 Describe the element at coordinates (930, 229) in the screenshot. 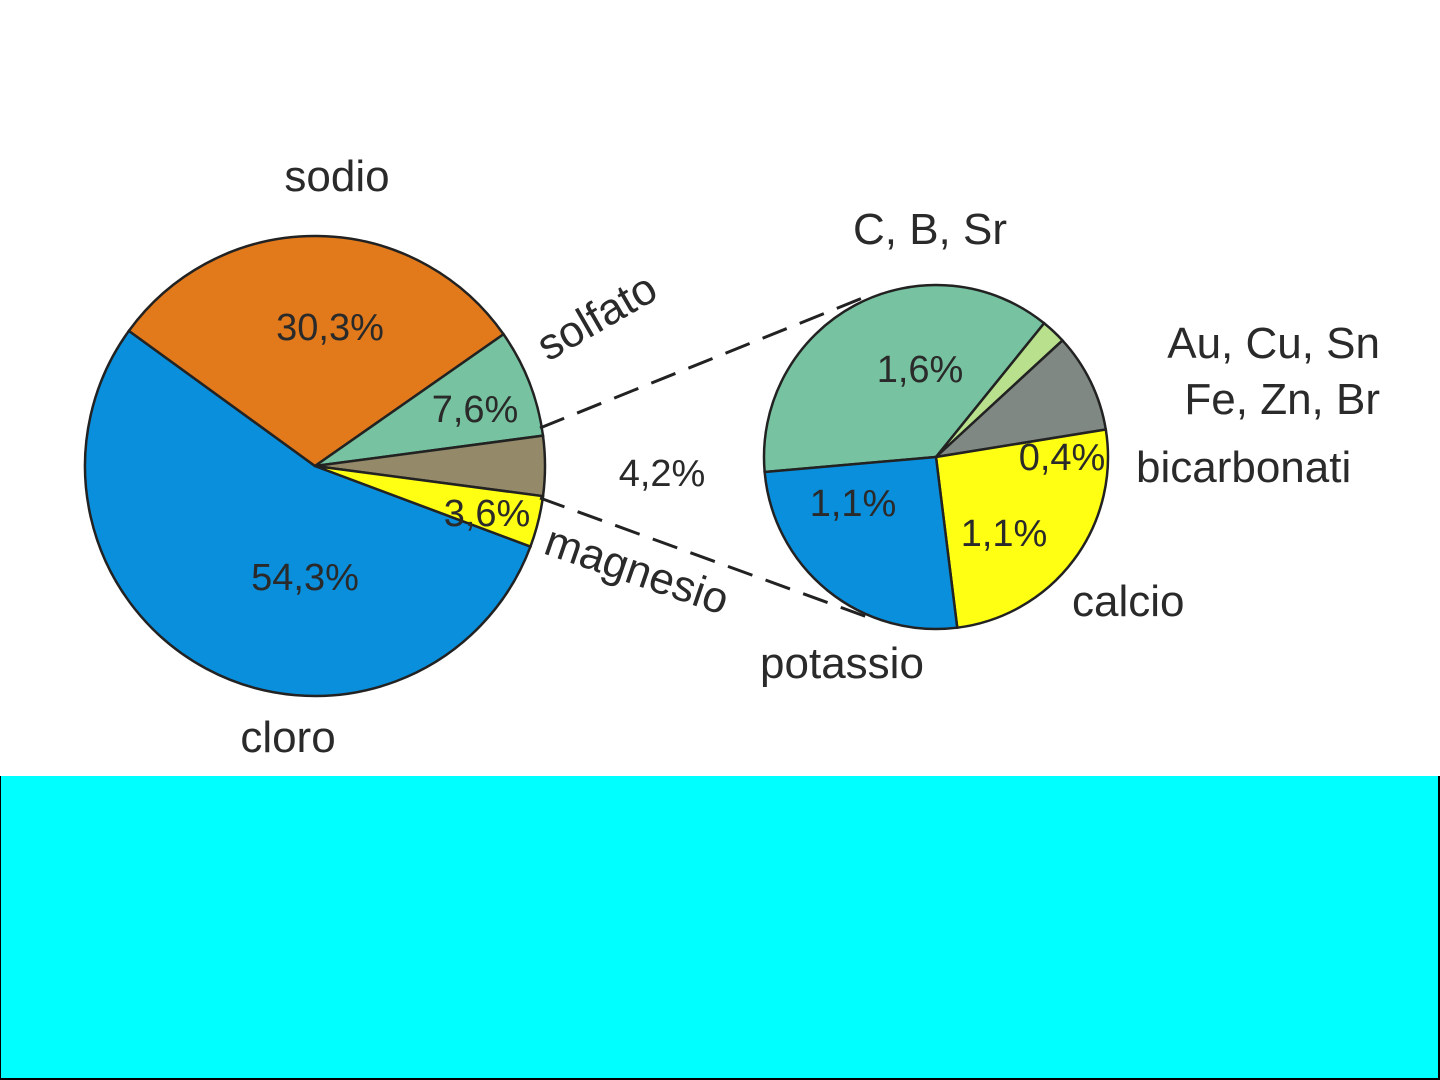

I see `label-c-b-sr: C, B, Sr` at that location.